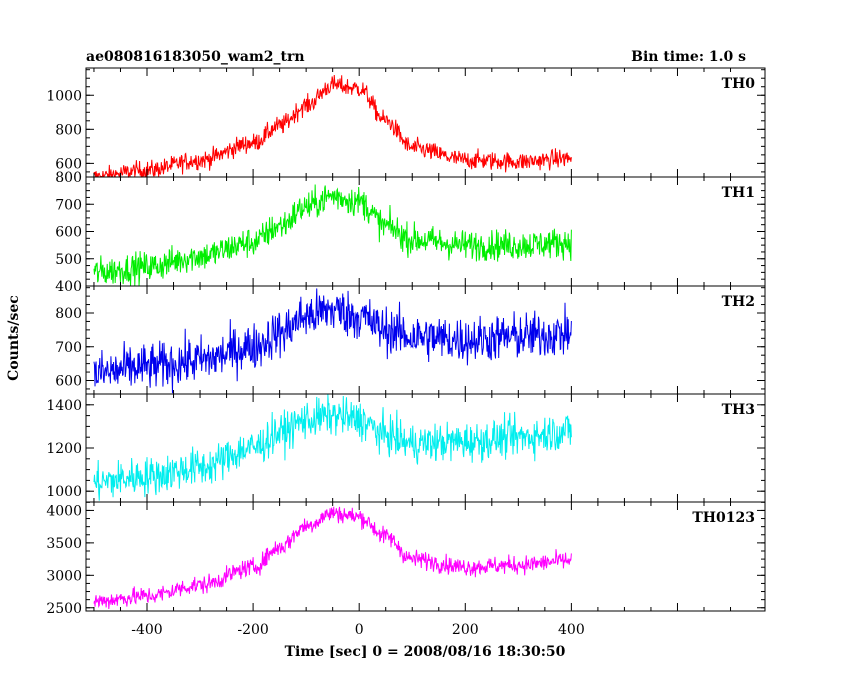  What do you see at coordinates (688, 57) in the screenshot?
I see `bin-time-label: Bin time: 1.0 s` at bounding box center [688, 57].